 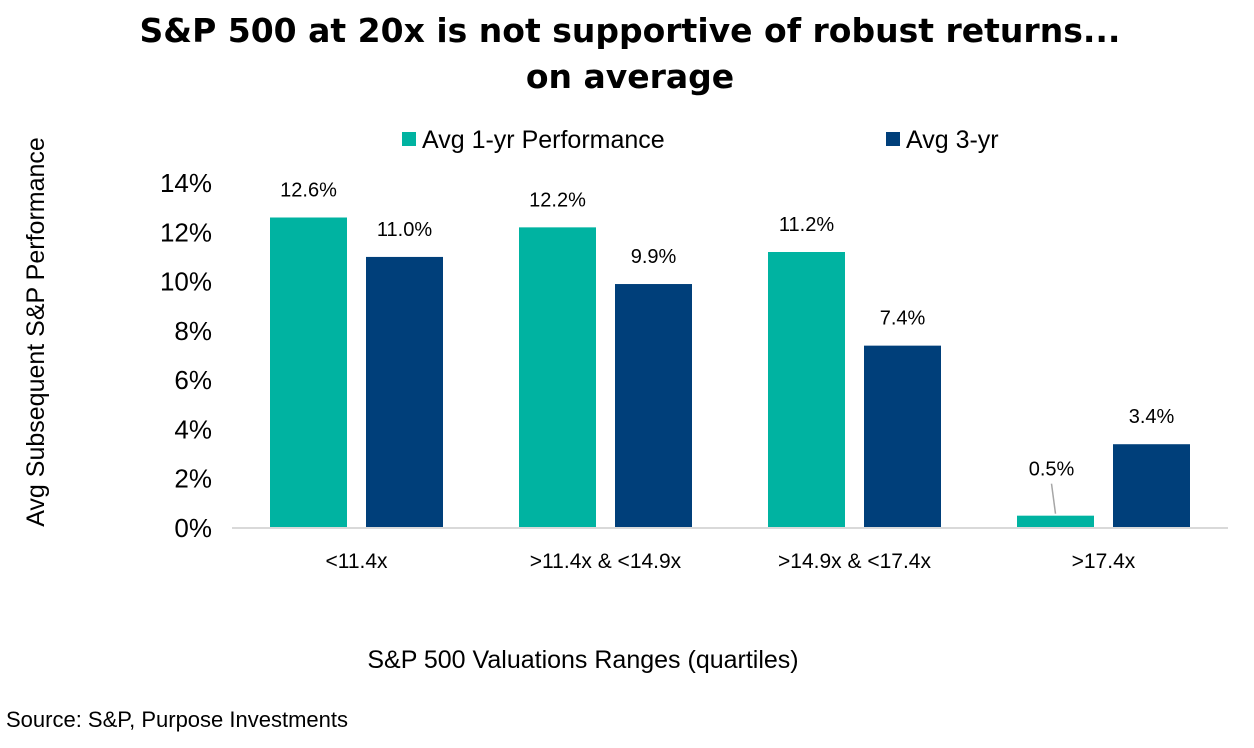 What do you see at coordinates (1052, 470) in the screenshot?
I see `data-label: 0.5%` at bounding box center [1052, 470].